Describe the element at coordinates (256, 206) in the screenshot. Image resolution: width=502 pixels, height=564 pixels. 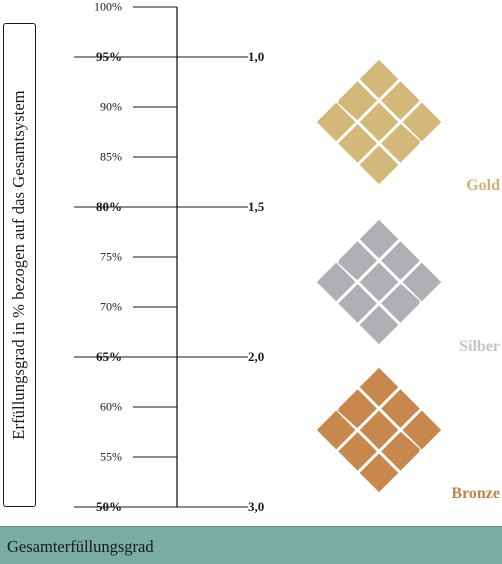
I see `grade-label-1-5: 1,5` at that location.